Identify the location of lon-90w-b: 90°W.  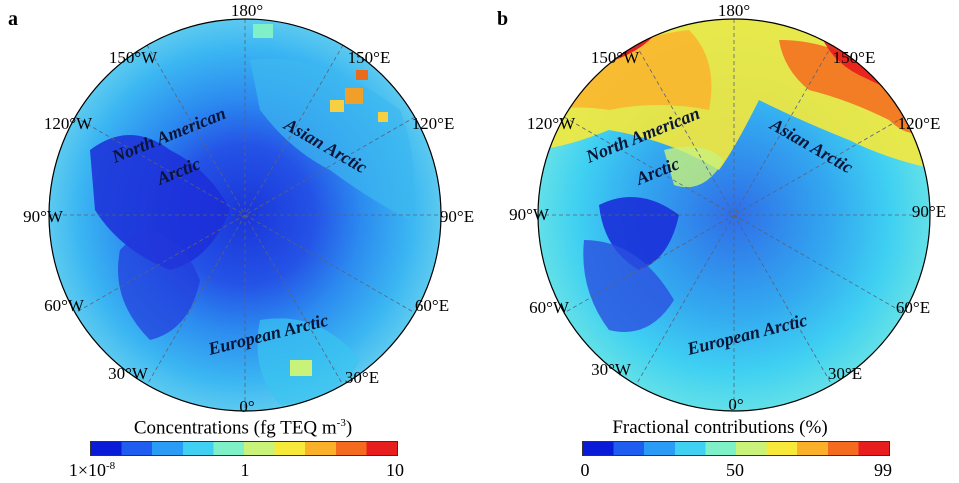
(529, 214).